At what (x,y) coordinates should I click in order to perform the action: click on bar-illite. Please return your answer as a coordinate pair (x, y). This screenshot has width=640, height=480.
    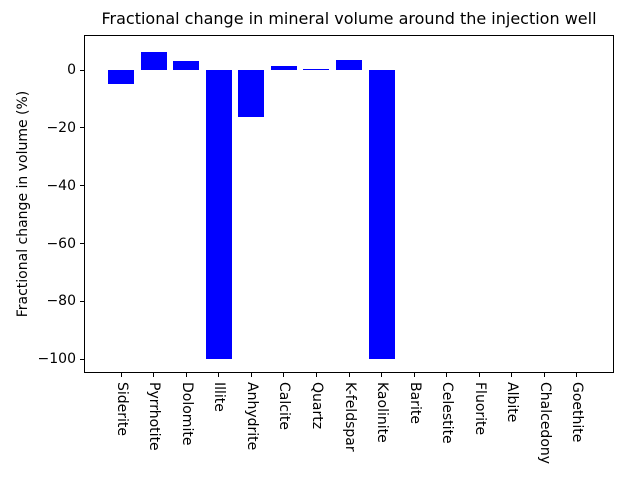
    Looking at the image, I should click on (218, 215).